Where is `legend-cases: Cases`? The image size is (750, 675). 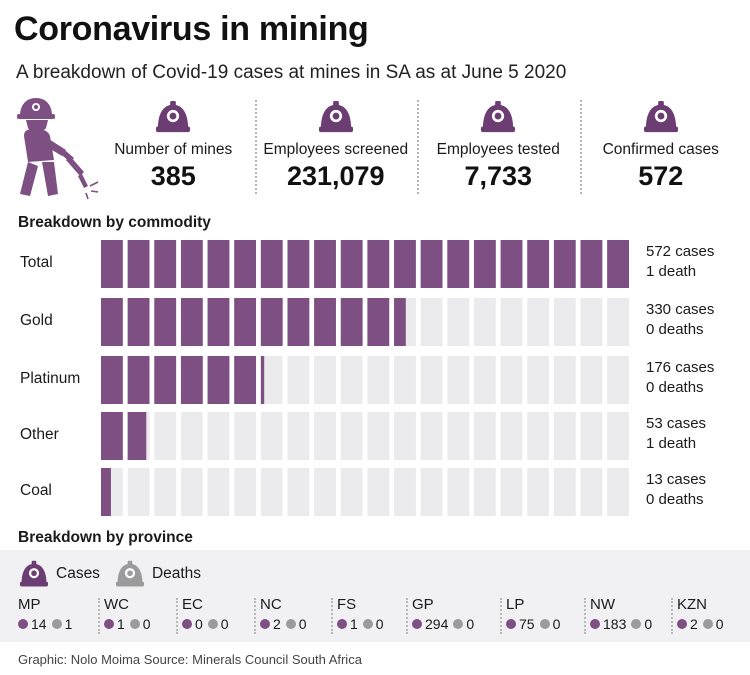 legend-cases: Cases is located at coordinates (59, 574).